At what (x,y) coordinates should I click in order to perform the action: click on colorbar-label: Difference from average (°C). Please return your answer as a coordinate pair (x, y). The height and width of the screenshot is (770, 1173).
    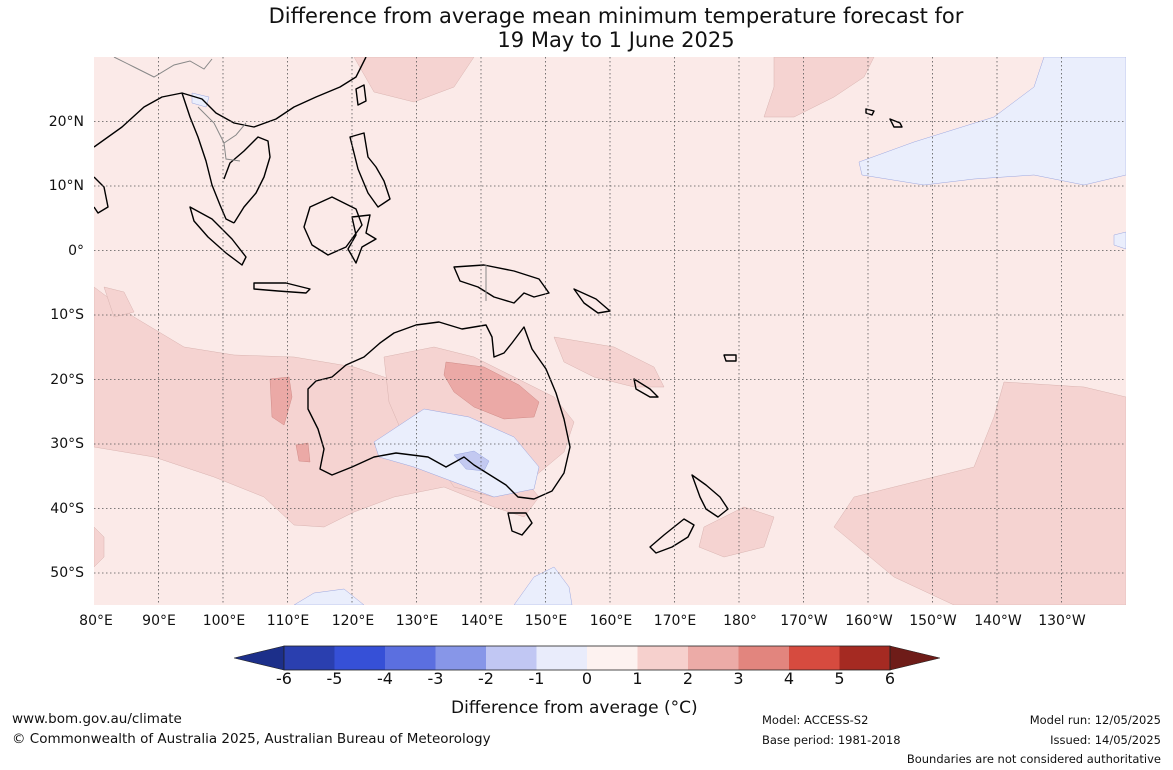
    Looking at the image, I should click on (574, 708).